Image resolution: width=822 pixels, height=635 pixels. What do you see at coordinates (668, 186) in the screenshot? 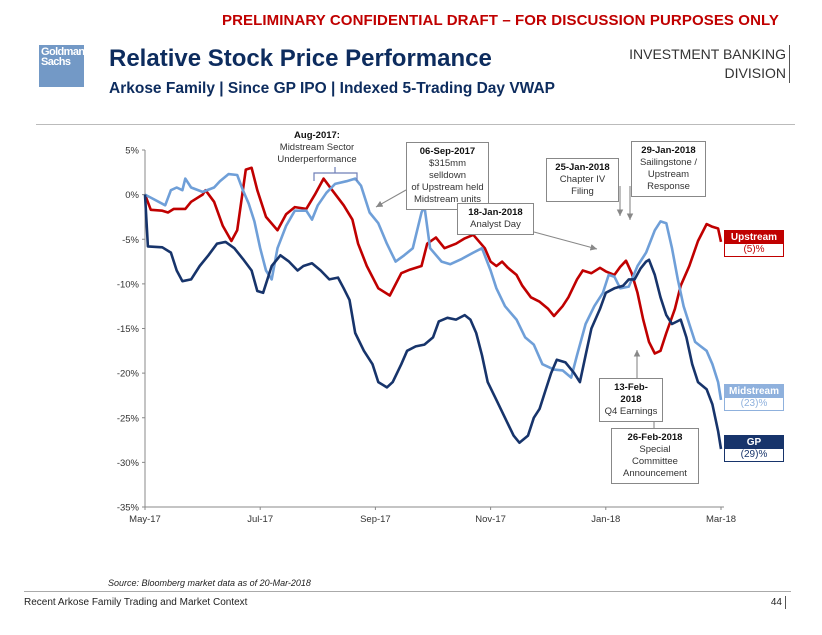
I see `annotation-text: Response` at bounding box center [668, 186].